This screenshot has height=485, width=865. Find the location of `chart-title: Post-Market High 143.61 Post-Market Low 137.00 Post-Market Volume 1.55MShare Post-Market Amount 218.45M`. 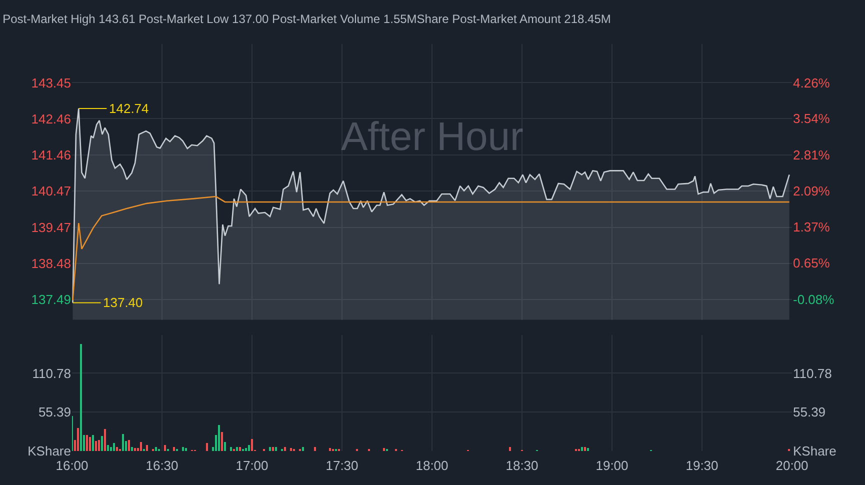

chart-title: Post-Market High 143.61 Post-Market Low 137.00 Post-Market Volume 1.55MShare Post-Market Amount 218.45M is located at coordinates (306, 19).